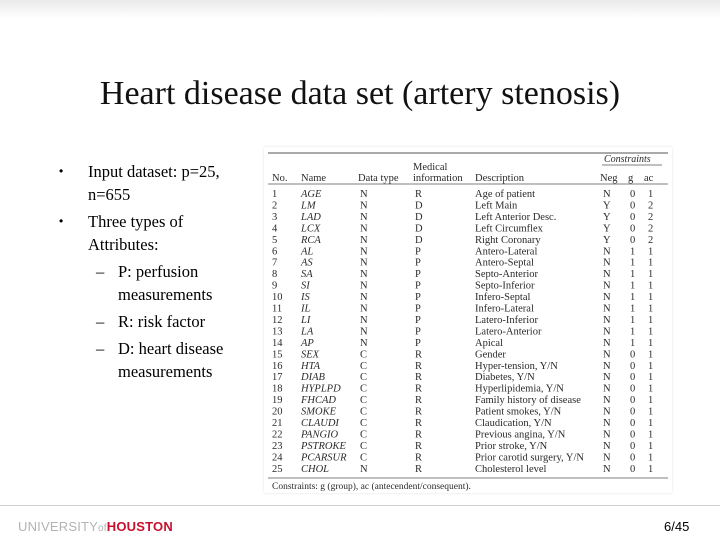 The width and height of the screenshot is (720, 540). Describe the element at coordinates (310, 366) in the screenshot. I see `cell-name: HTA` at that location.